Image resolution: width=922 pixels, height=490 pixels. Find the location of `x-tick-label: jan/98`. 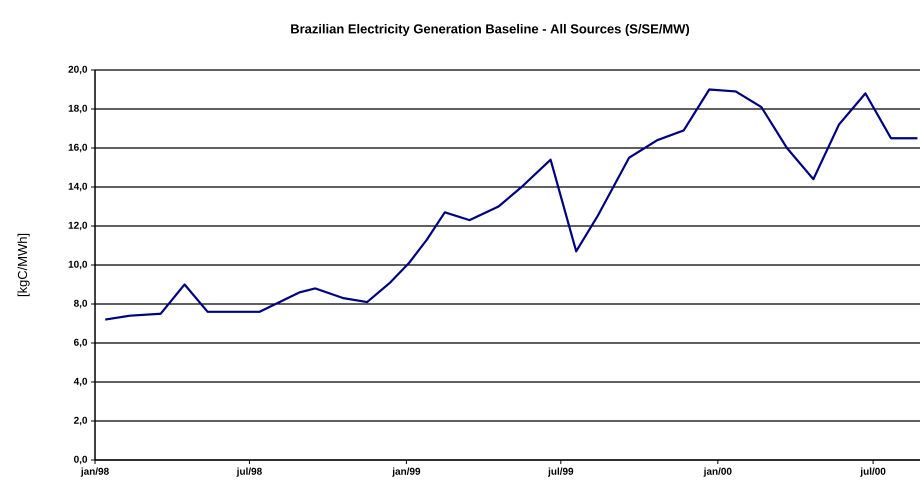

x-tick-label: jan/98 is located at coordinates (94, 472).